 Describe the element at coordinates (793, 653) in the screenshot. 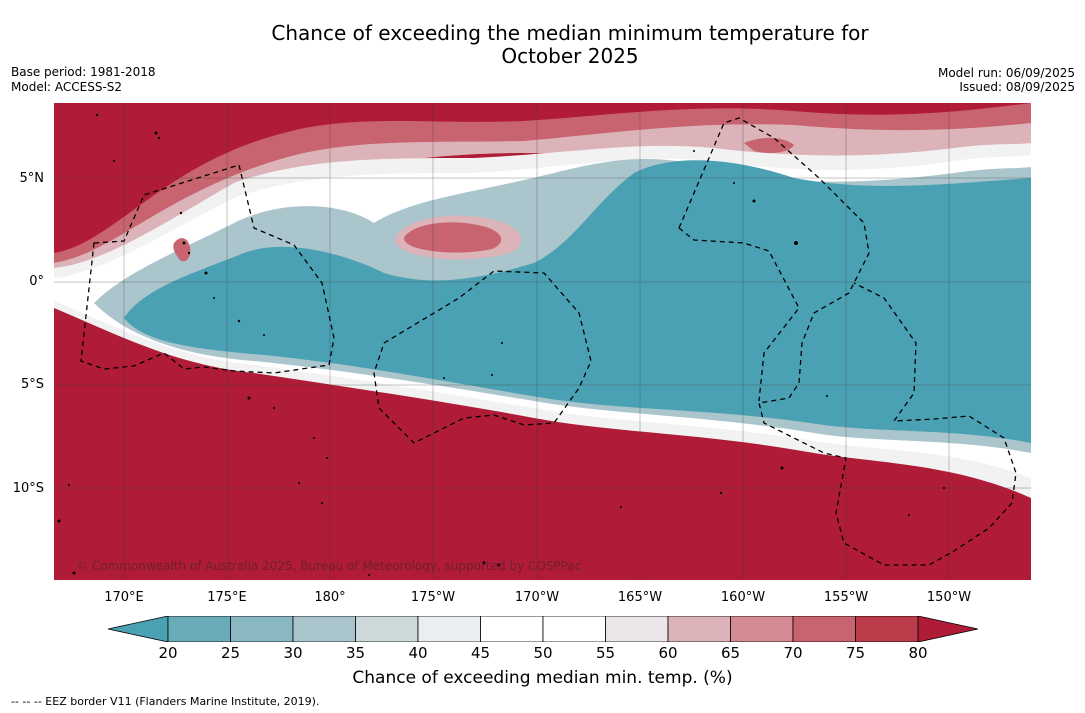

I see `colorbar-tick-label: 70` at that location.